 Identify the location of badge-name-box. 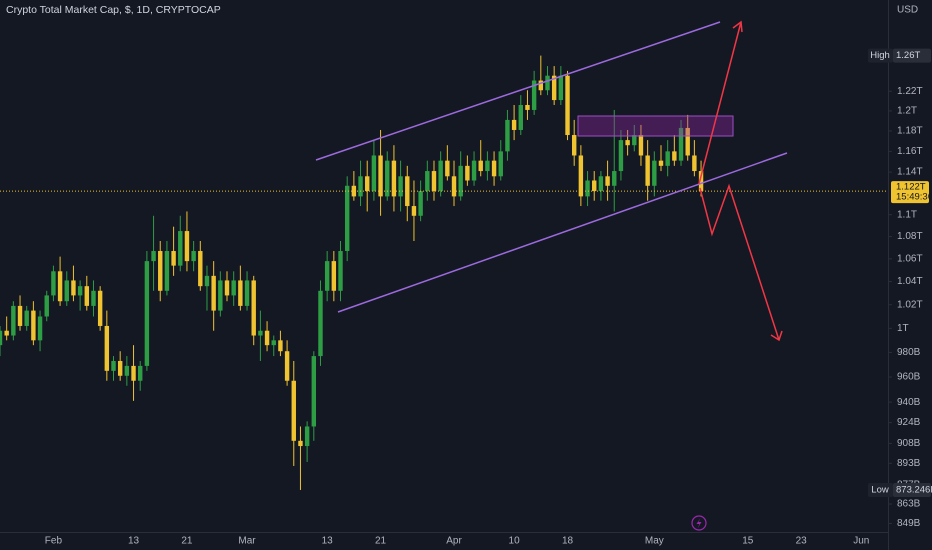
(880, 489).